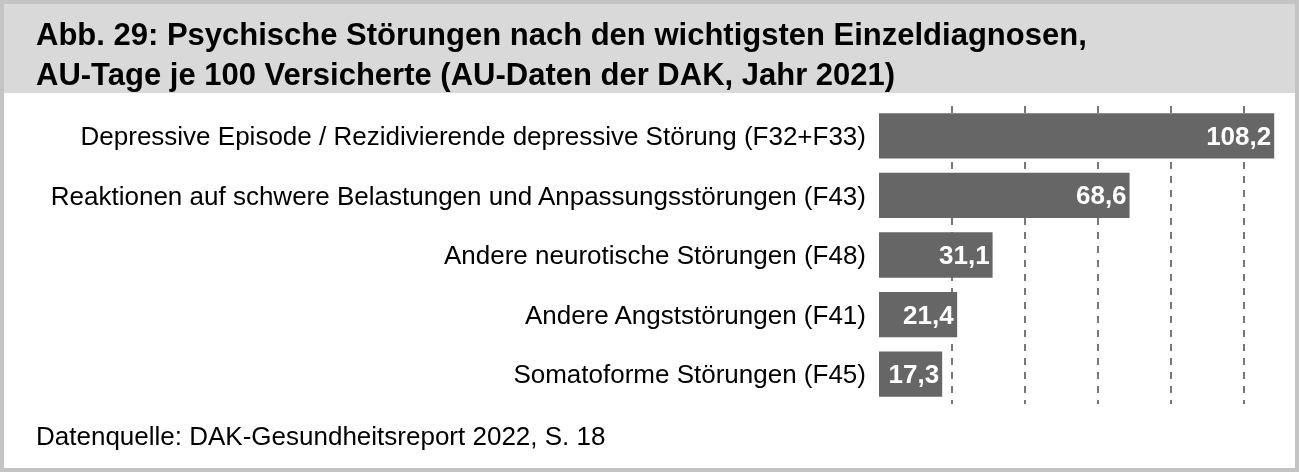 This screenshot has width=1299, height=472. Describe the element at coordinates (458, 195) in the screenshot. I see `y-tick-label: Reaktionen auf schwere Belastungen und Anpassungsstörungen (F43)` at that location.